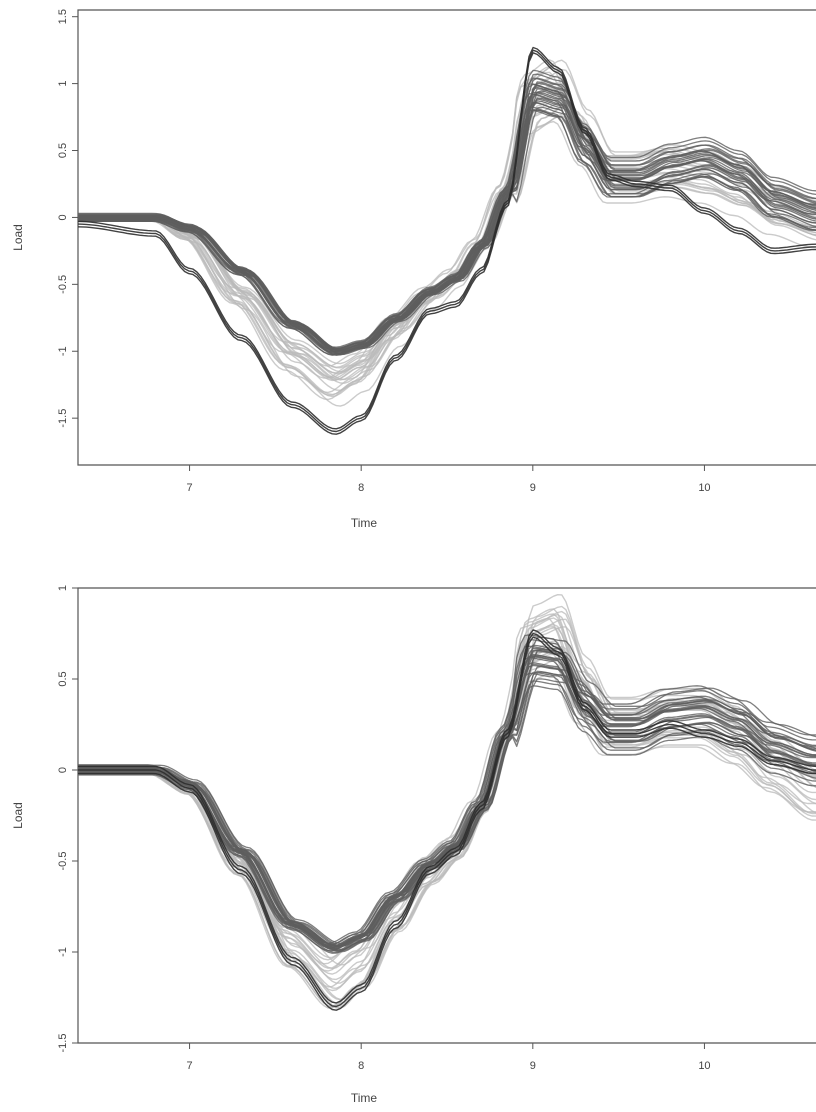 This screenshot has width=816, height=1112. What do you see at coordinates (63, 16) in the screenshot?
I see `y-tick-label: 1.5` at bounding box center [63, 16].